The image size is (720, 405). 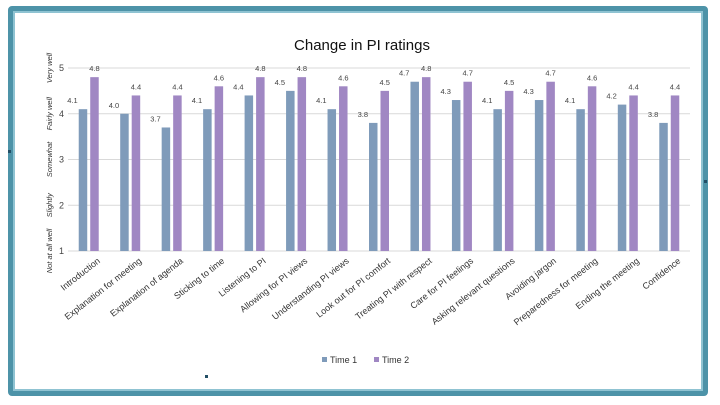 What do you see at coordinates (49, 250) in the screenshot?
I see `y-scale-label: Not at all well` at bounding box center [49, 250].